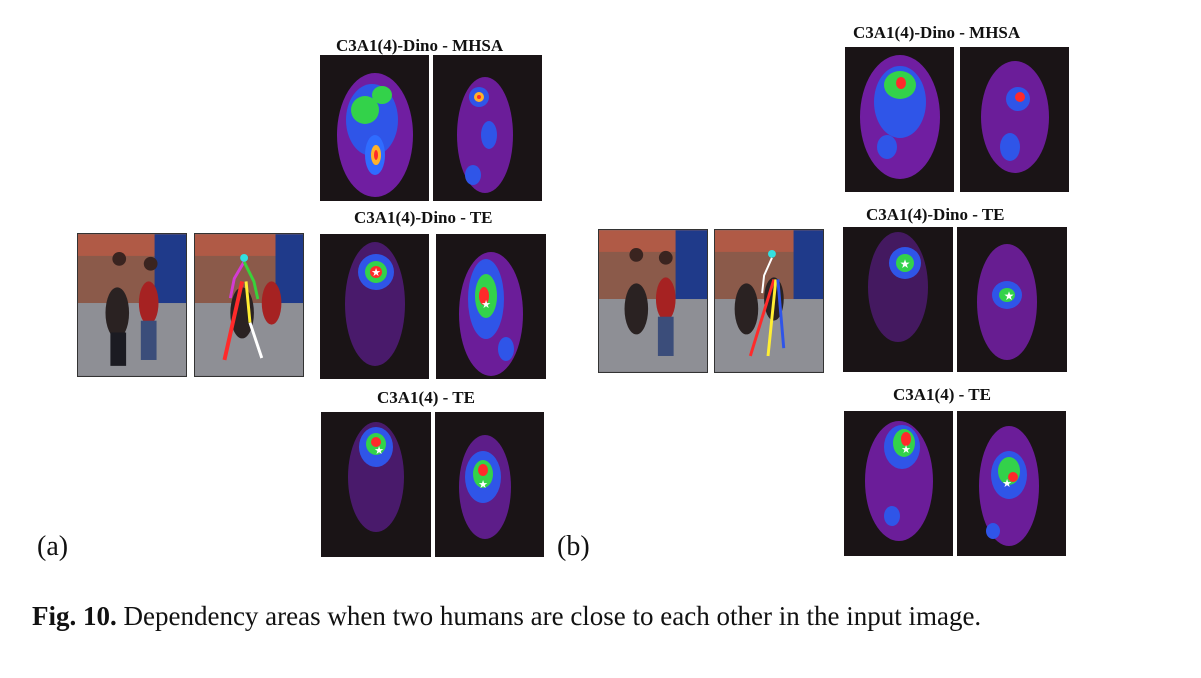  What do you see at coordinates (53, 546) in the screenshot?
I see `panel-a-label: (a)` at bounding box center [53, 546].